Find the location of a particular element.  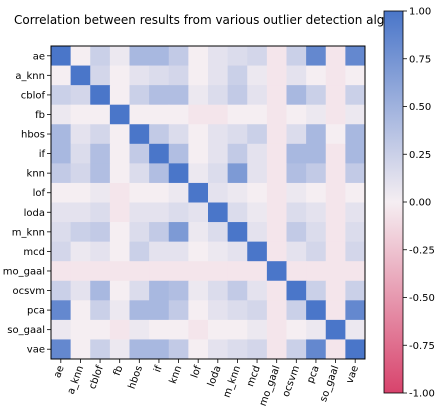

colorbar-tick-label: -0.50 is located at coordinates (422, 298).